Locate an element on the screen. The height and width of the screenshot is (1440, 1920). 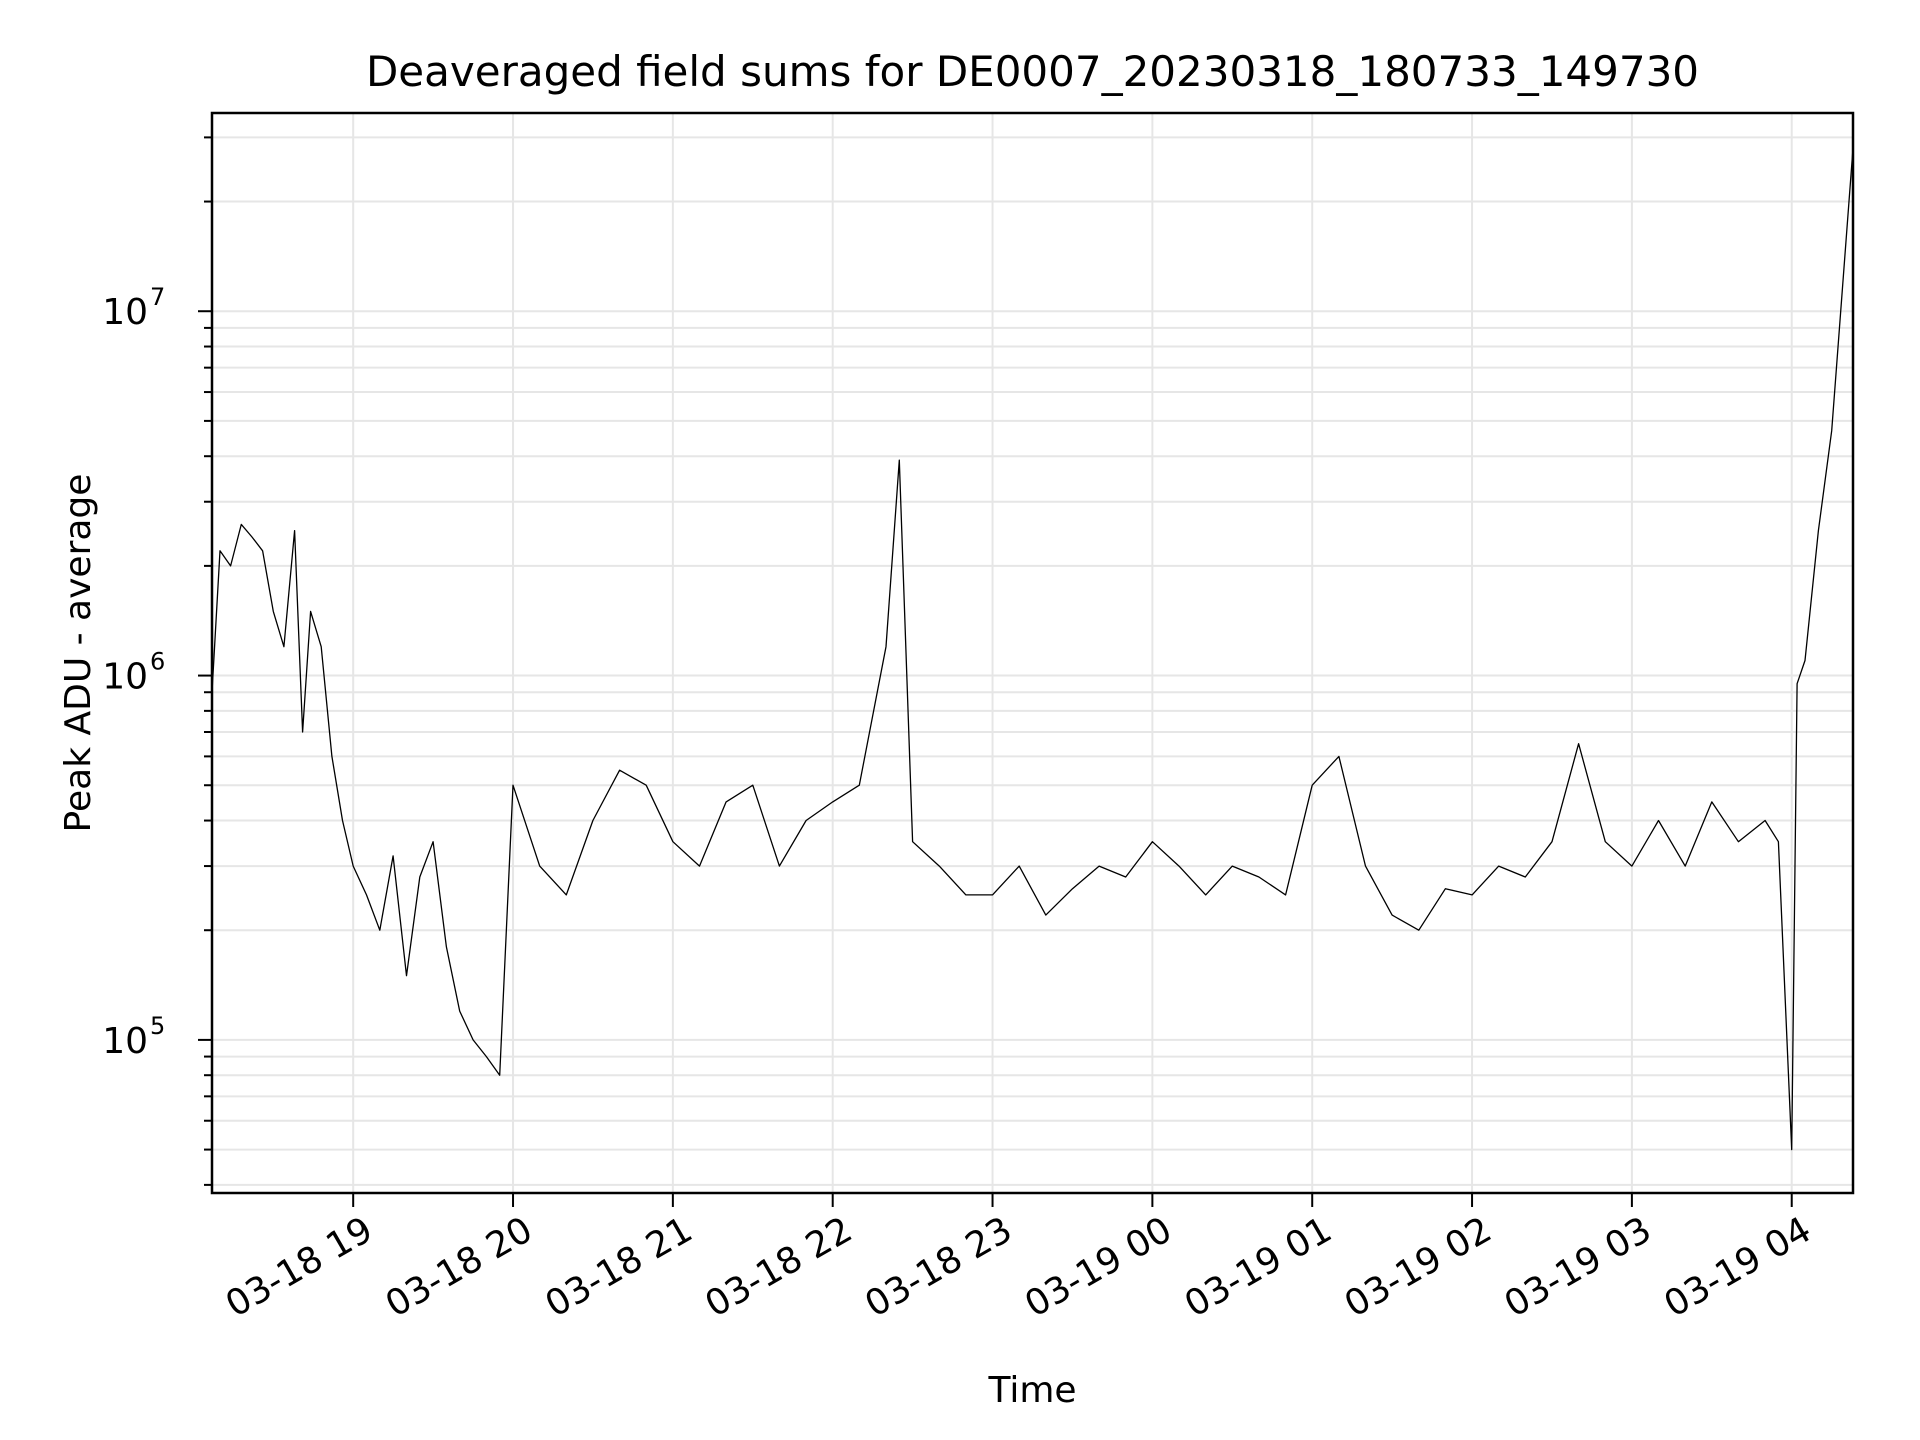
y-tick-label: 10 7 is located at coordinates (133, 308).